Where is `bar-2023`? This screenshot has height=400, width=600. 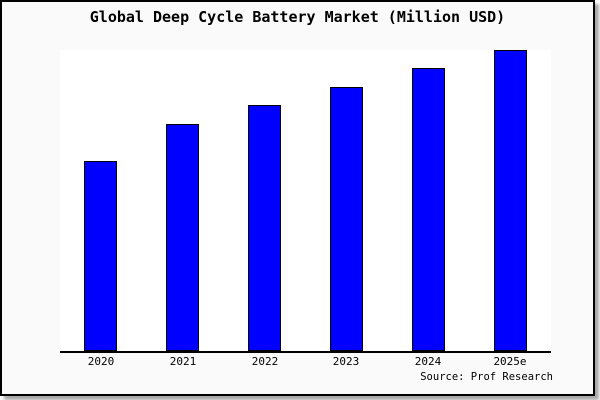
bar-2023 is located at coordinates (346, 219).